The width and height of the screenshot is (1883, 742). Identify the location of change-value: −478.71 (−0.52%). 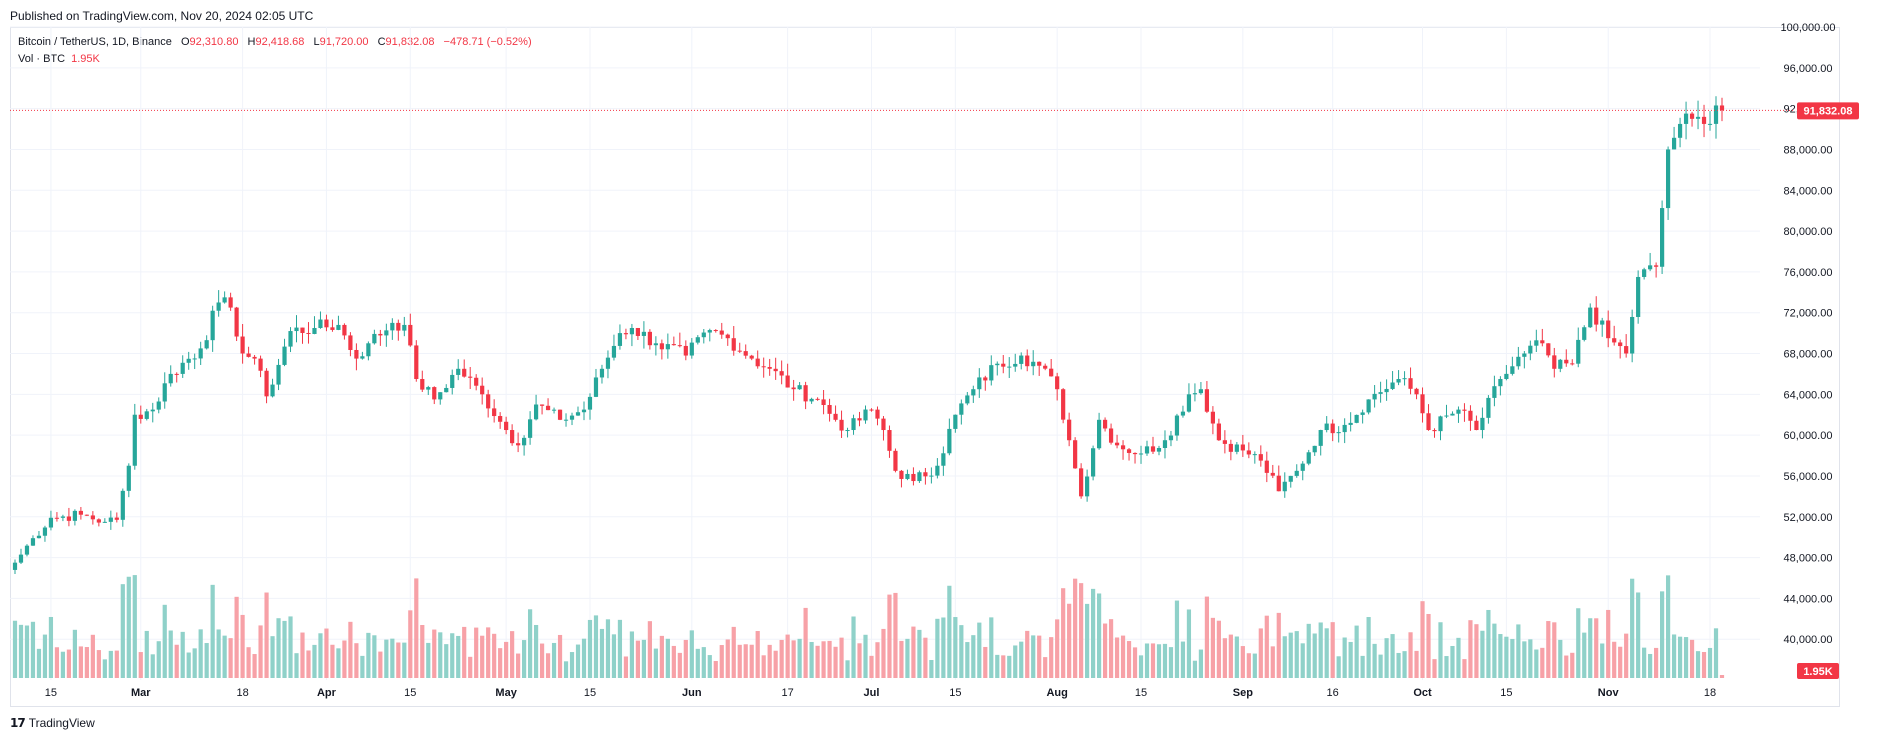
(487, 42).